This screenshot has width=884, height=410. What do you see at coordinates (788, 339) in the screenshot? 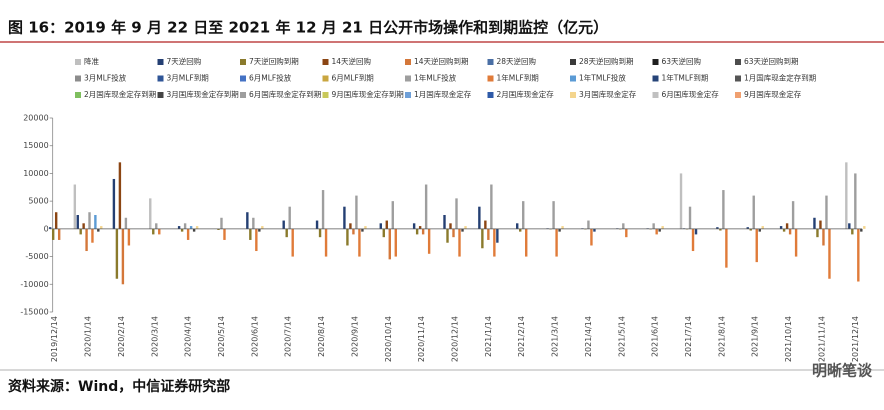
I see `x-tick-label: 2021/10/14` at bounding box center [788, 339].